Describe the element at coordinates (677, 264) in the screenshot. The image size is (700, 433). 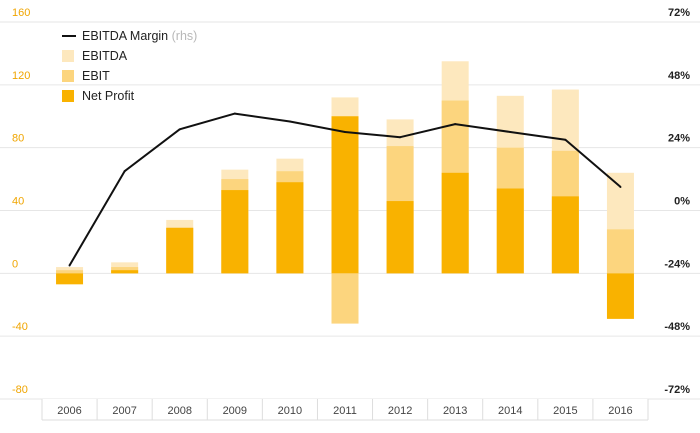
I see `right-tick-label: -24%` at that location.